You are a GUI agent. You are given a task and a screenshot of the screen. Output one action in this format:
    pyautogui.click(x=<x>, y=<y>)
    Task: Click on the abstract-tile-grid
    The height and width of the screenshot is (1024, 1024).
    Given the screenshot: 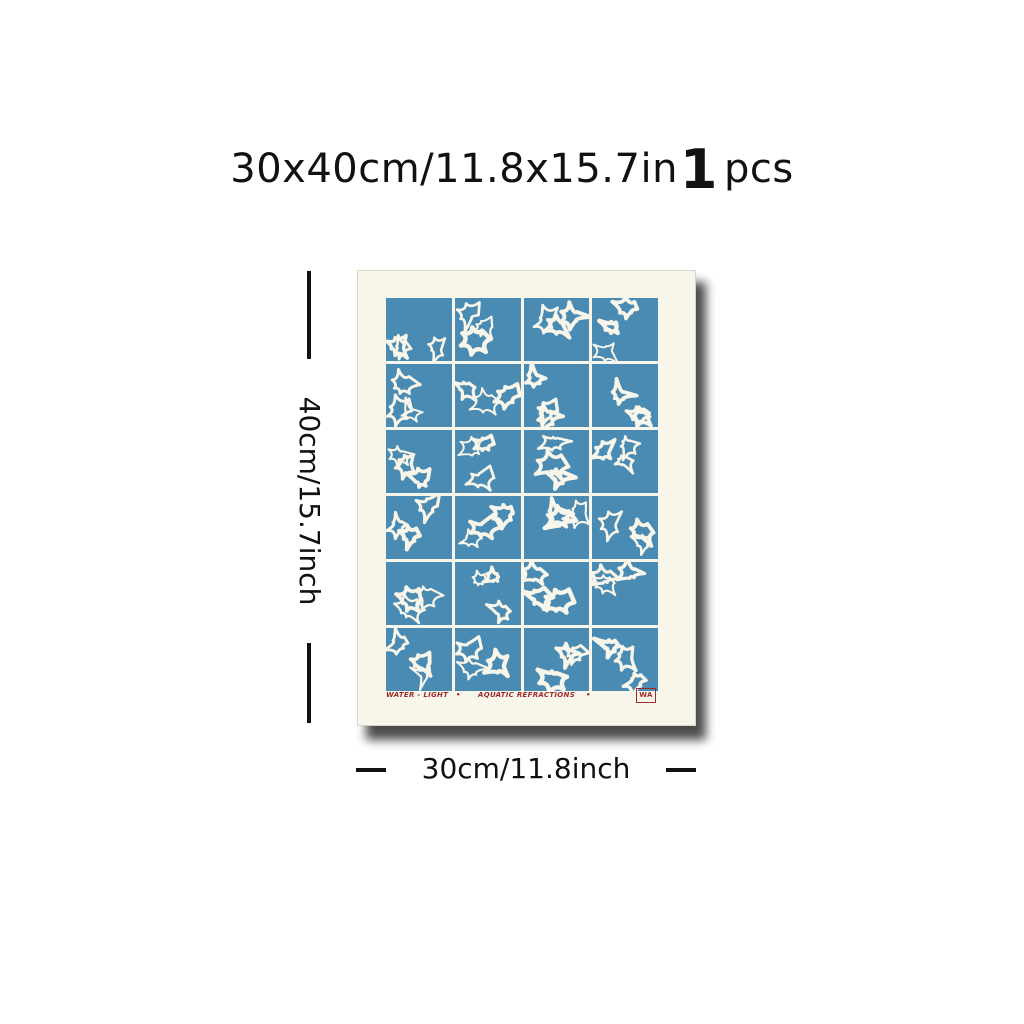 What is the action you would take?
    pyautogui.click(x=522, y=494)
    